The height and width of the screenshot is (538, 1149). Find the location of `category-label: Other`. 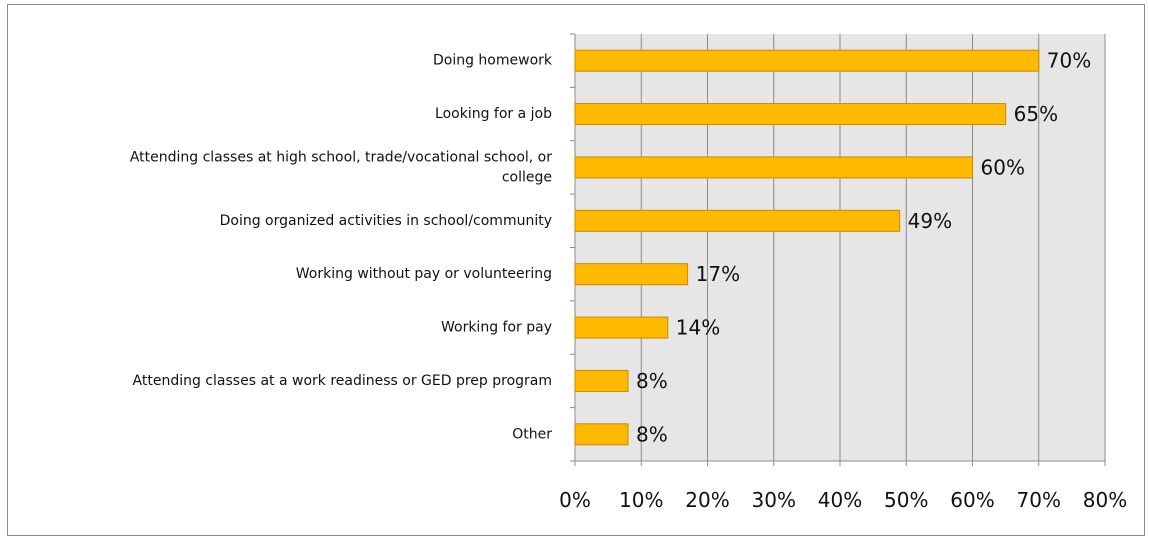

category-label: Other is located at coordinates (532, 434).